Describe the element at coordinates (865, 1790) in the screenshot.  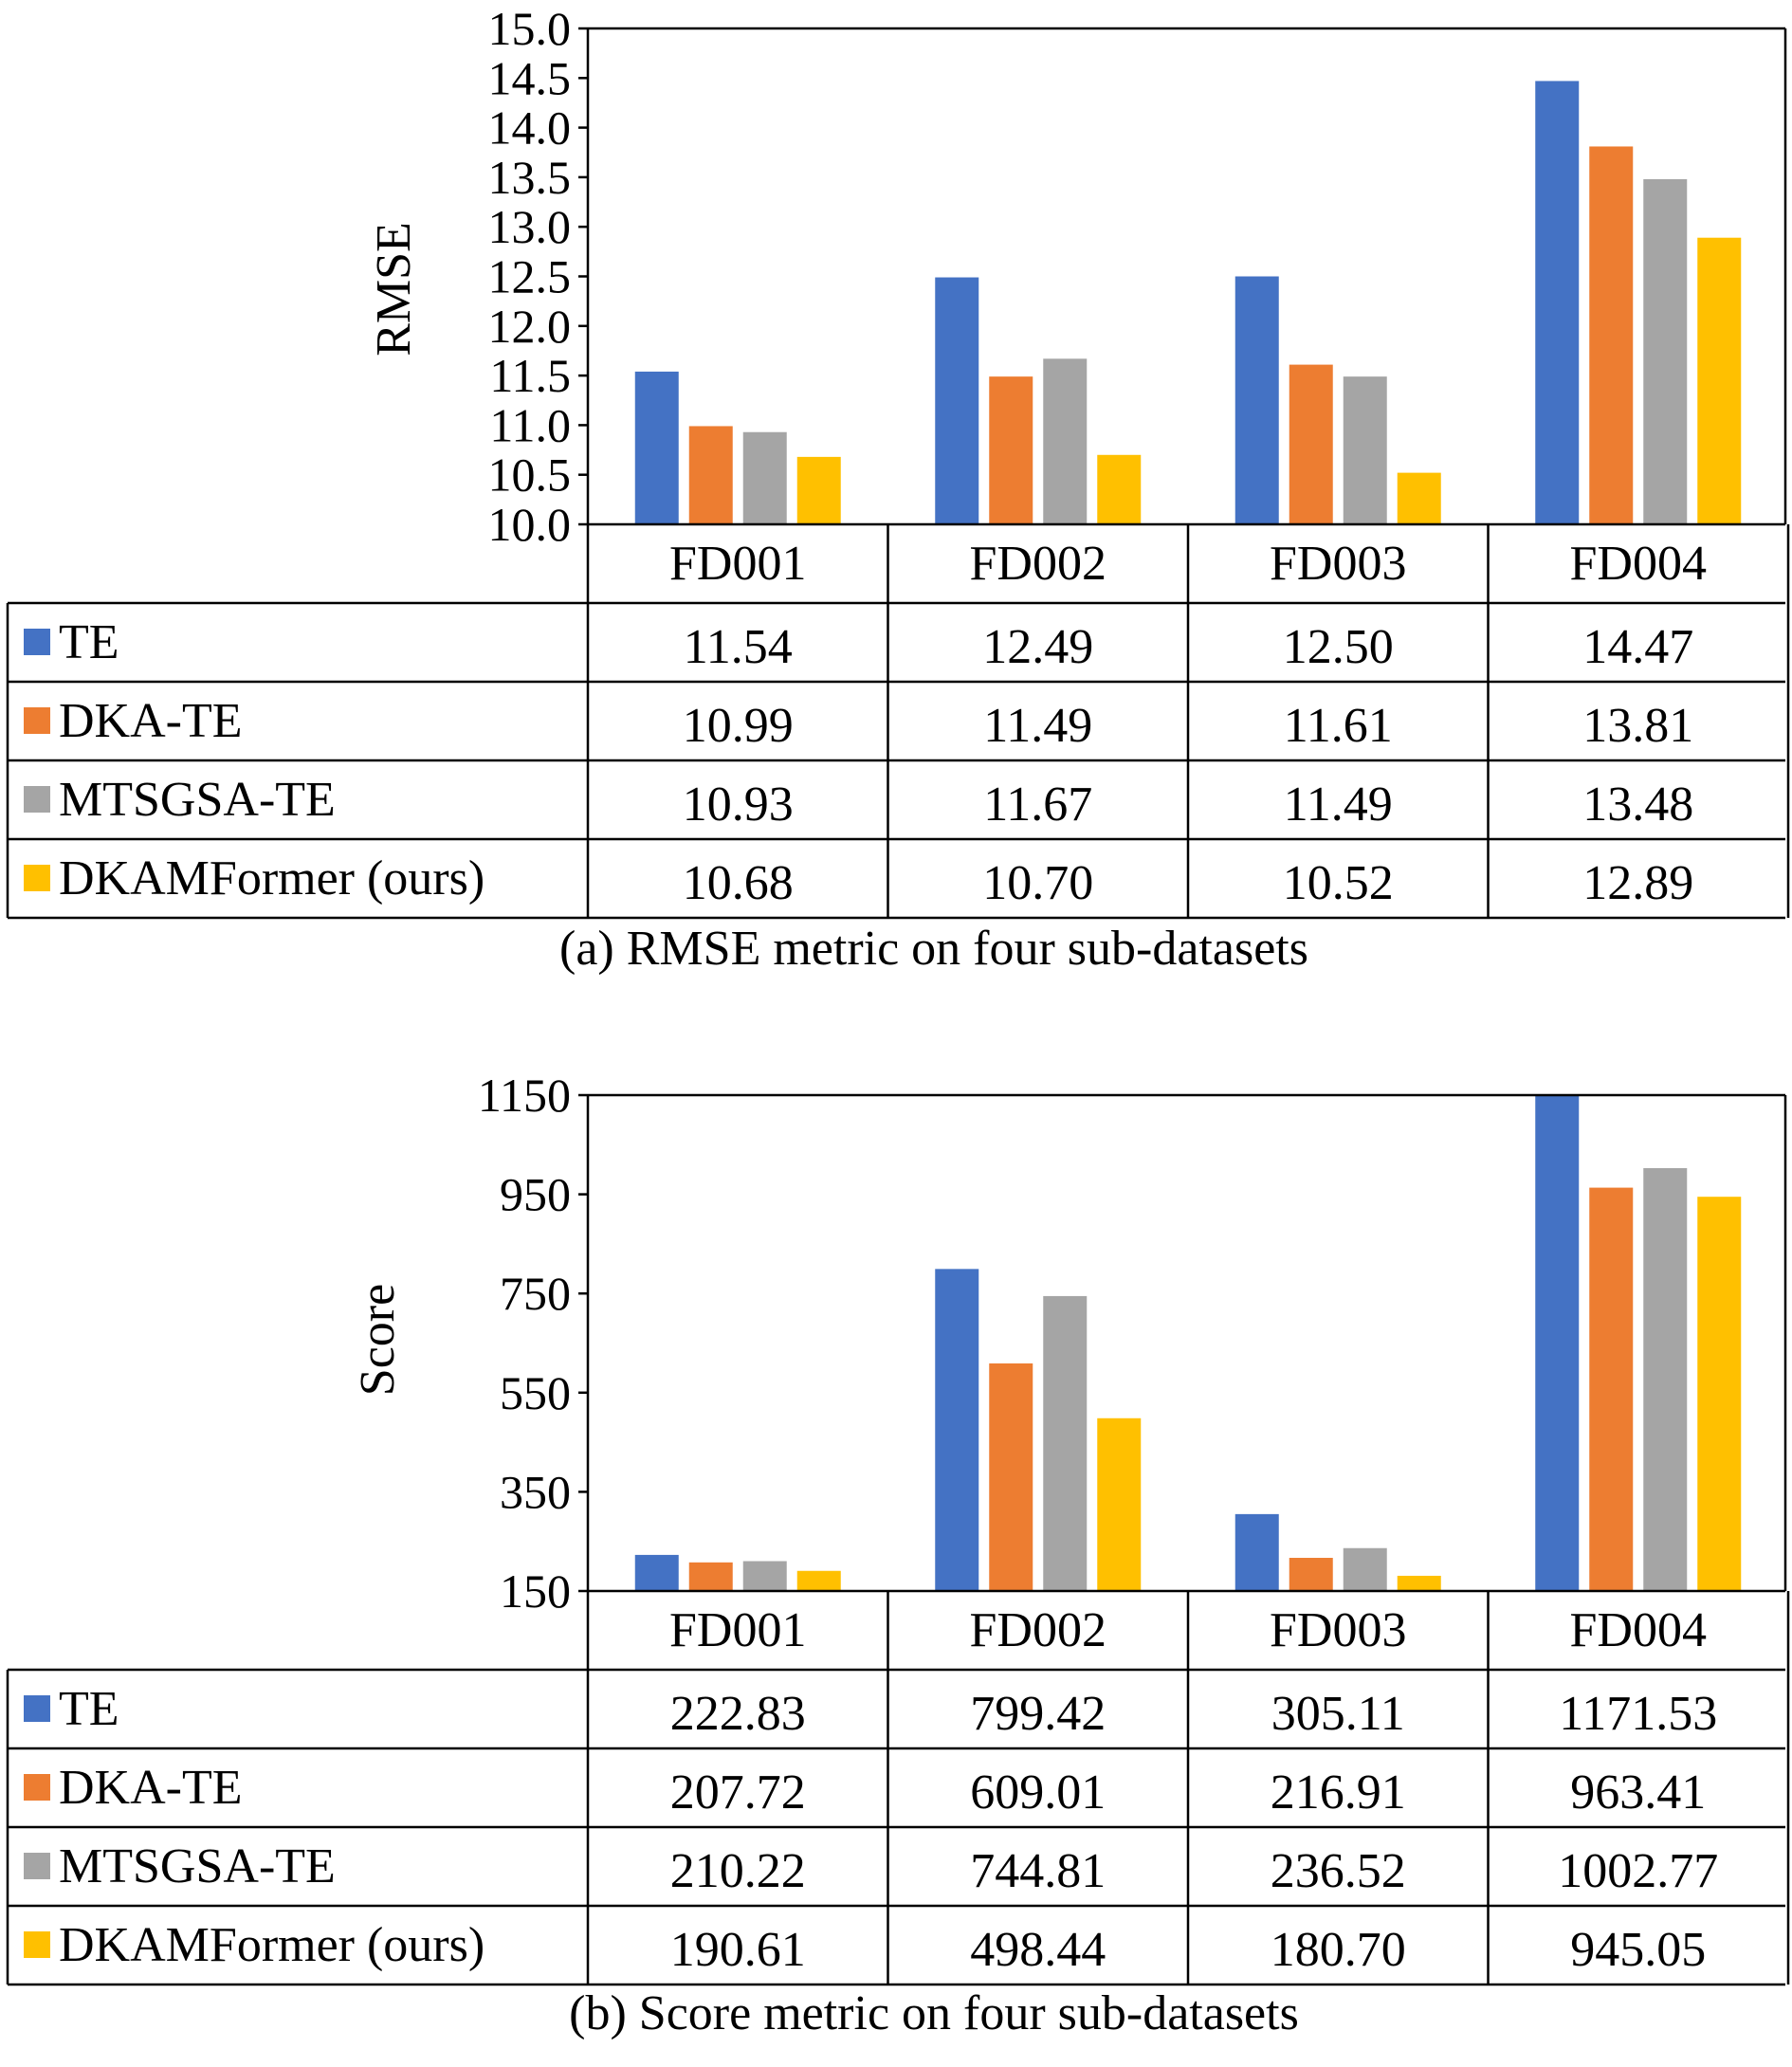
I see `table-row: DKA-TE 207.72 609.01 216.91 963.41` at that location.